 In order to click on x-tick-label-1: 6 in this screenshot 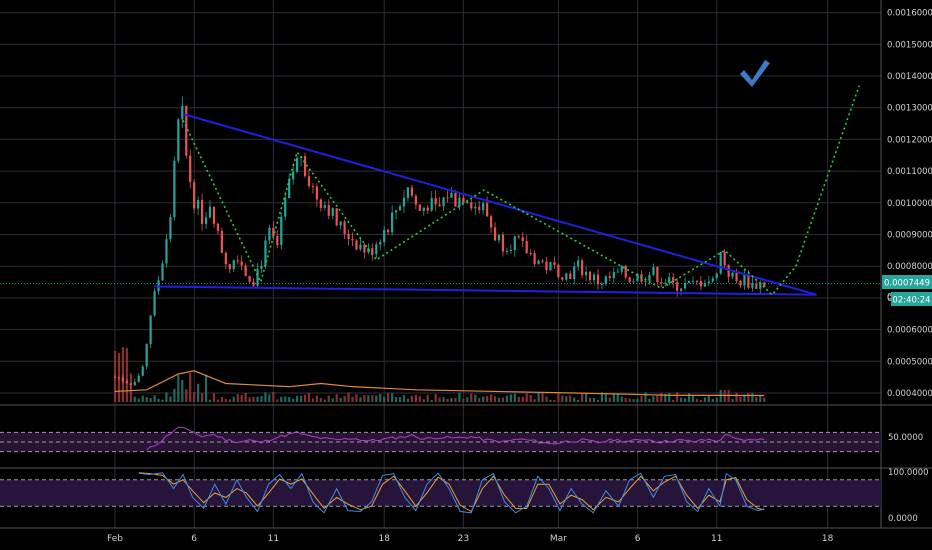, I will do `click(194, 539)`.